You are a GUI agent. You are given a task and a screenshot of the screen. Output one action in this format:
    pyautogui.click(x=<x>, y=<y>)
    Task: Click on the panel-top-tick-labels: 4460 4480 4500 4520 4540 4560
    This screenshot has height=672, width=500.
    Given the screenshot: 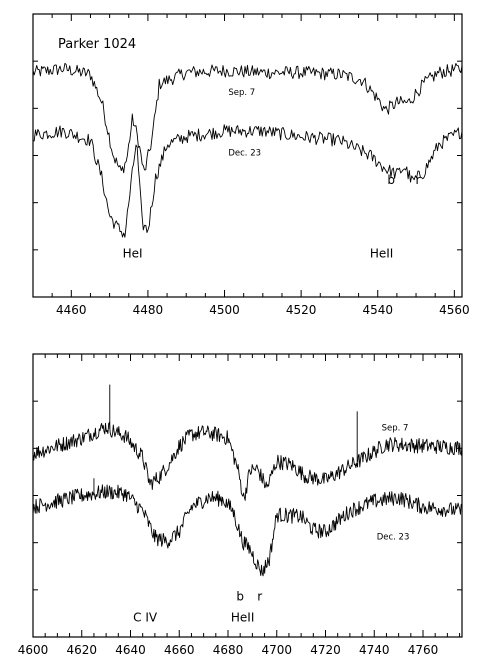 What is the action you would take?
    pyautogui.click(x=263, y=310)
    